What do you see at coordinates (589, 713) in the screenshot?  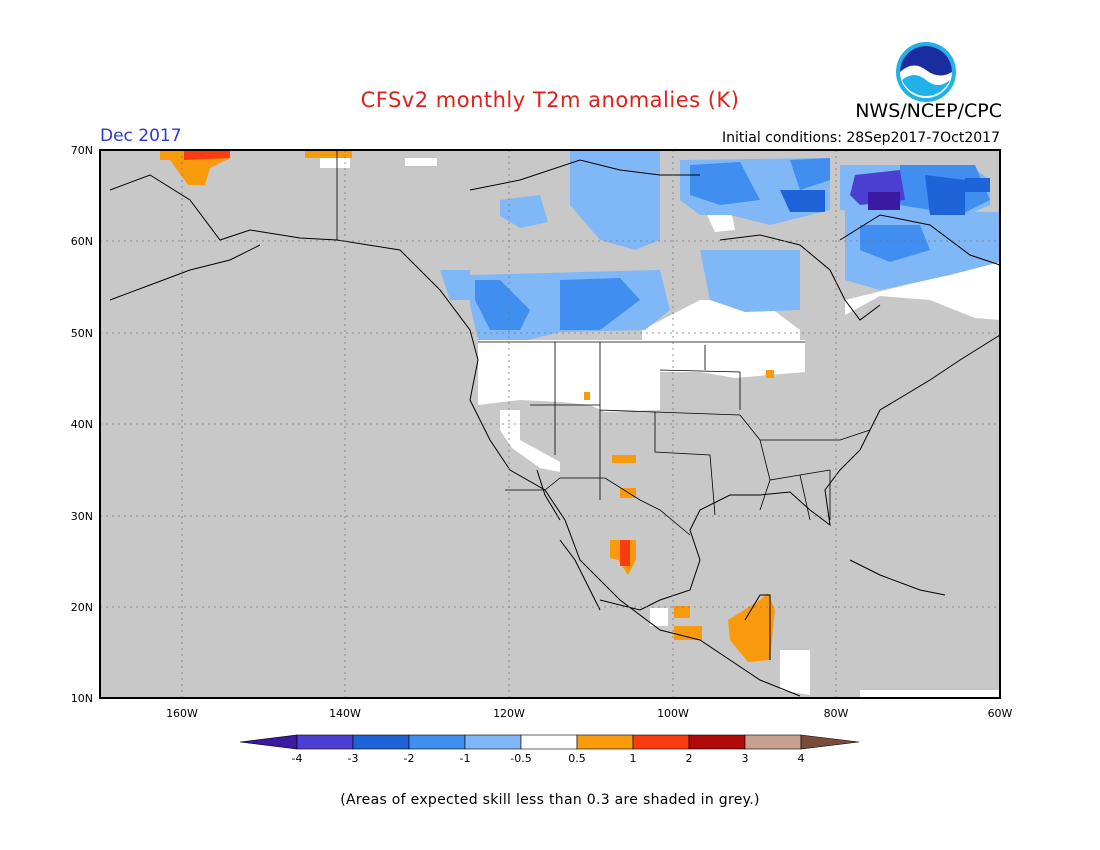 I see `lon-axis: 160W 140W 120W 100W 80W 60W` at bounding box center [589, 713].